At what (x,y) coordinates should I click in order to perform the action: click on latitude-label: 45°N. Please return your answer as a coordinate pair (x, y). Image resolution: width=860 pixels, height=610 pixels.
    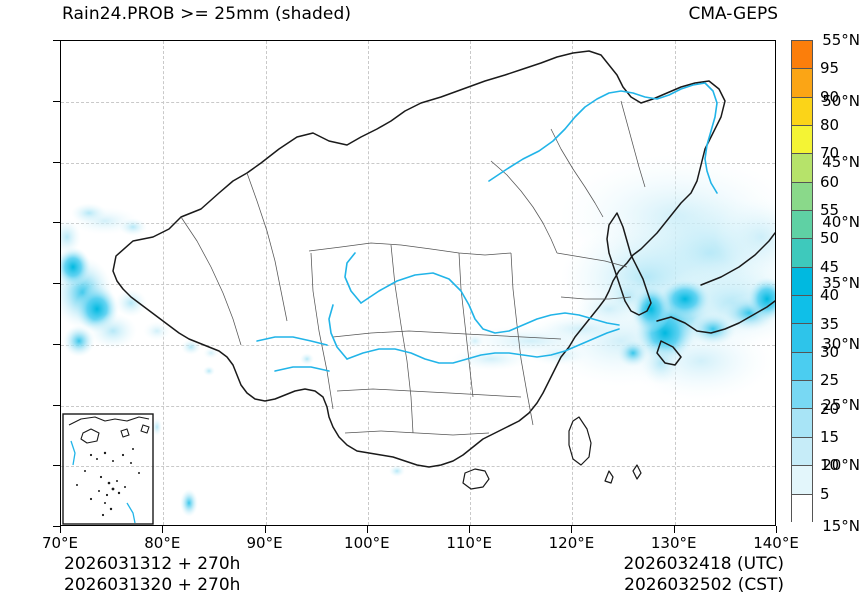
    Looking at the image, I should click on (841, 161).